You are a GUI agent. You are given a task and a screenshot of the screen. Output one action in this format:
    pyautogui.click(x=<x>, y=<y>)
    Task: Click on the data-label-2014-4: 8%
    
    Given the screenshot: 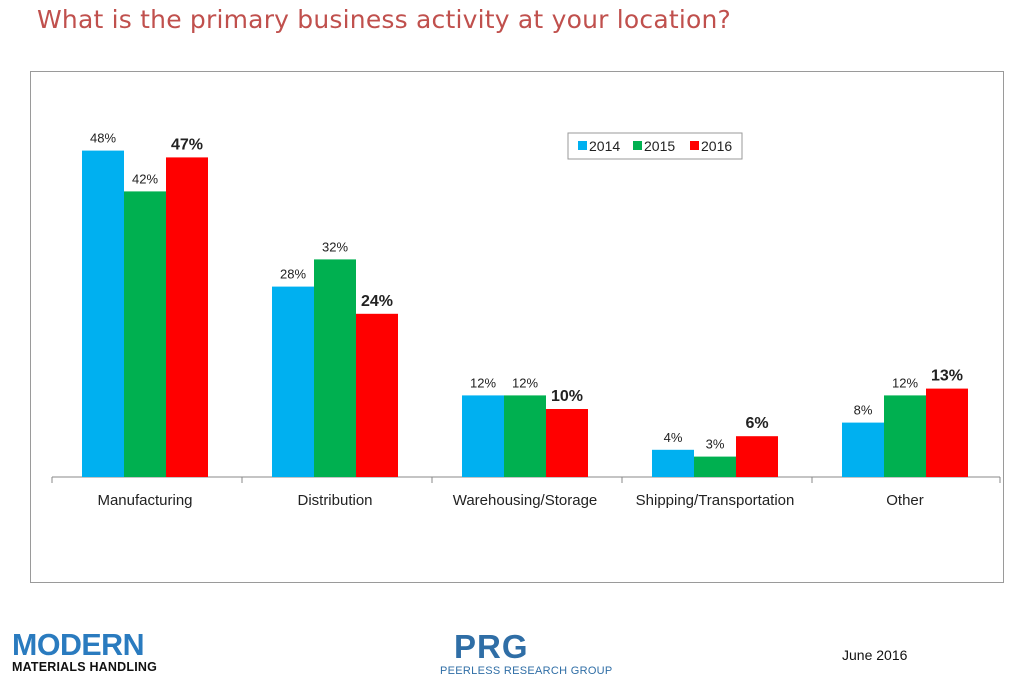 What is the action you would take?
    pyautogui.click(x=863, y=410)
    